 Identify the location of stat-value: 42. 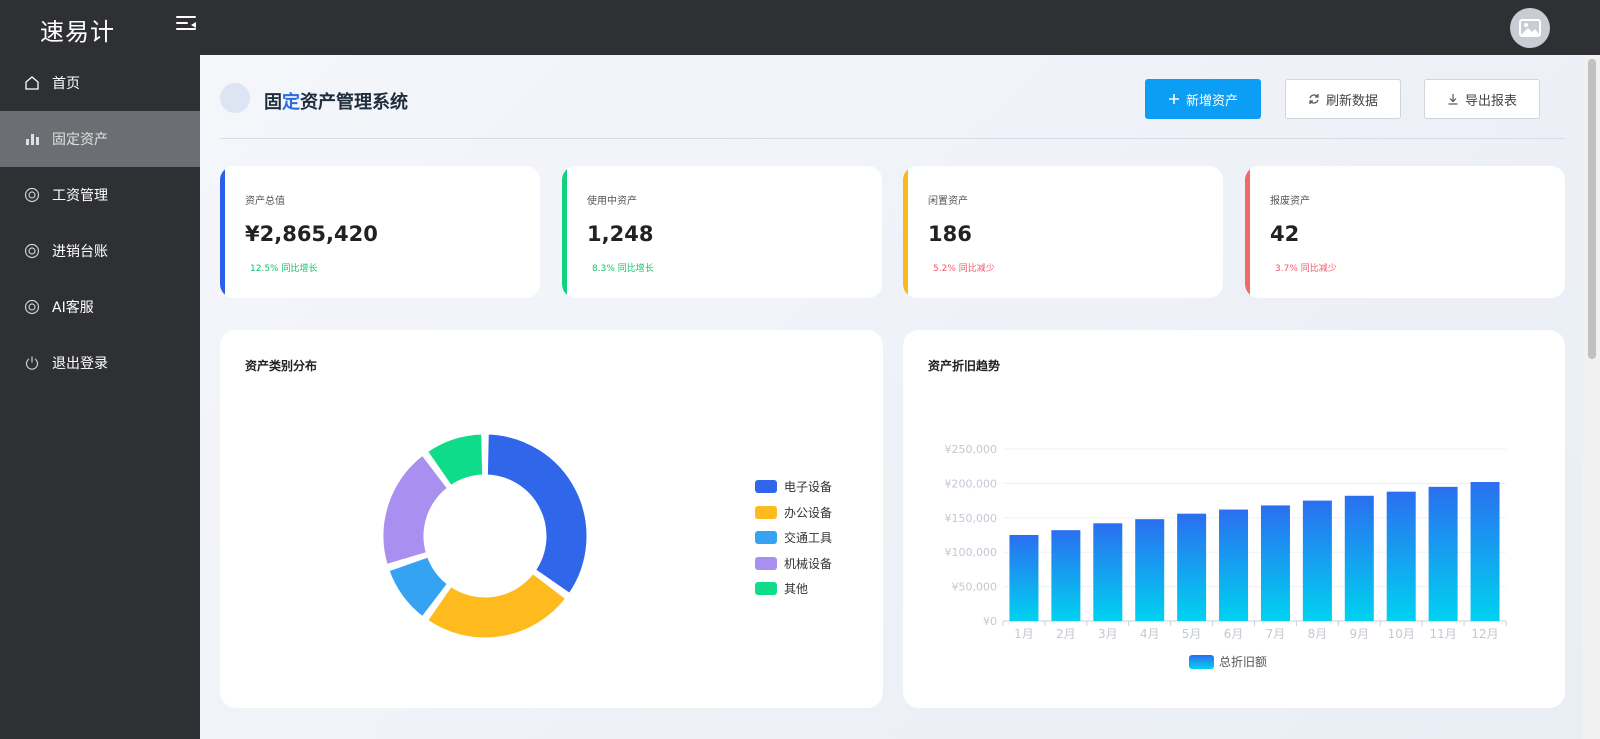
(1285, 234).